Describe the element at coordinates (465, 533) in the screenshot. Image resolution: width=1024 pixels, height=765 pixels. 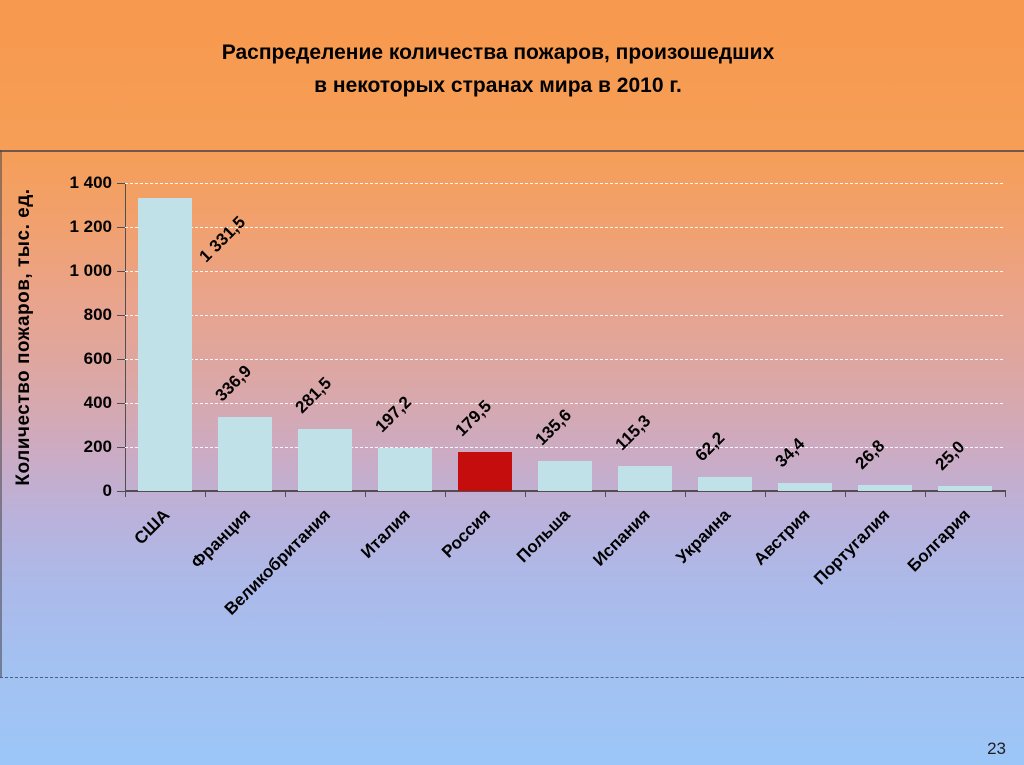
I see `category-label: Россия` at that location.